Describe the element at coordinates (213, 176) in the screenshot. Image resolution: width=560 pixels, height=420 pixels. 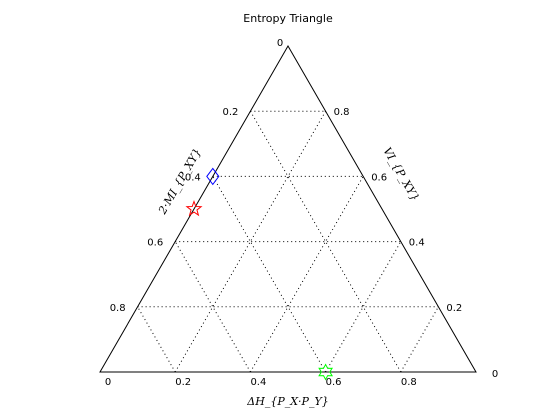
I see `diamond-marker` at that location.